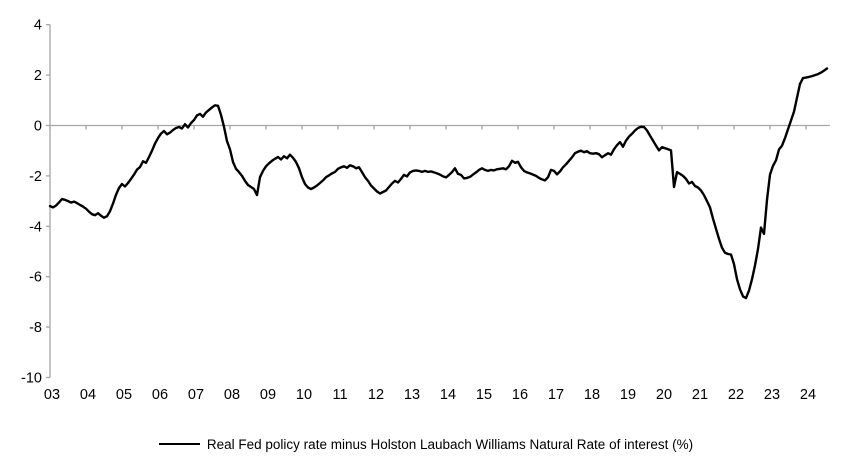 The width and height of the screenshot is (852, 471). What do you see at coordinates (808, 395) in the screenshot?
I see `x-tick-label: 24` at bounding box center [808, 395].